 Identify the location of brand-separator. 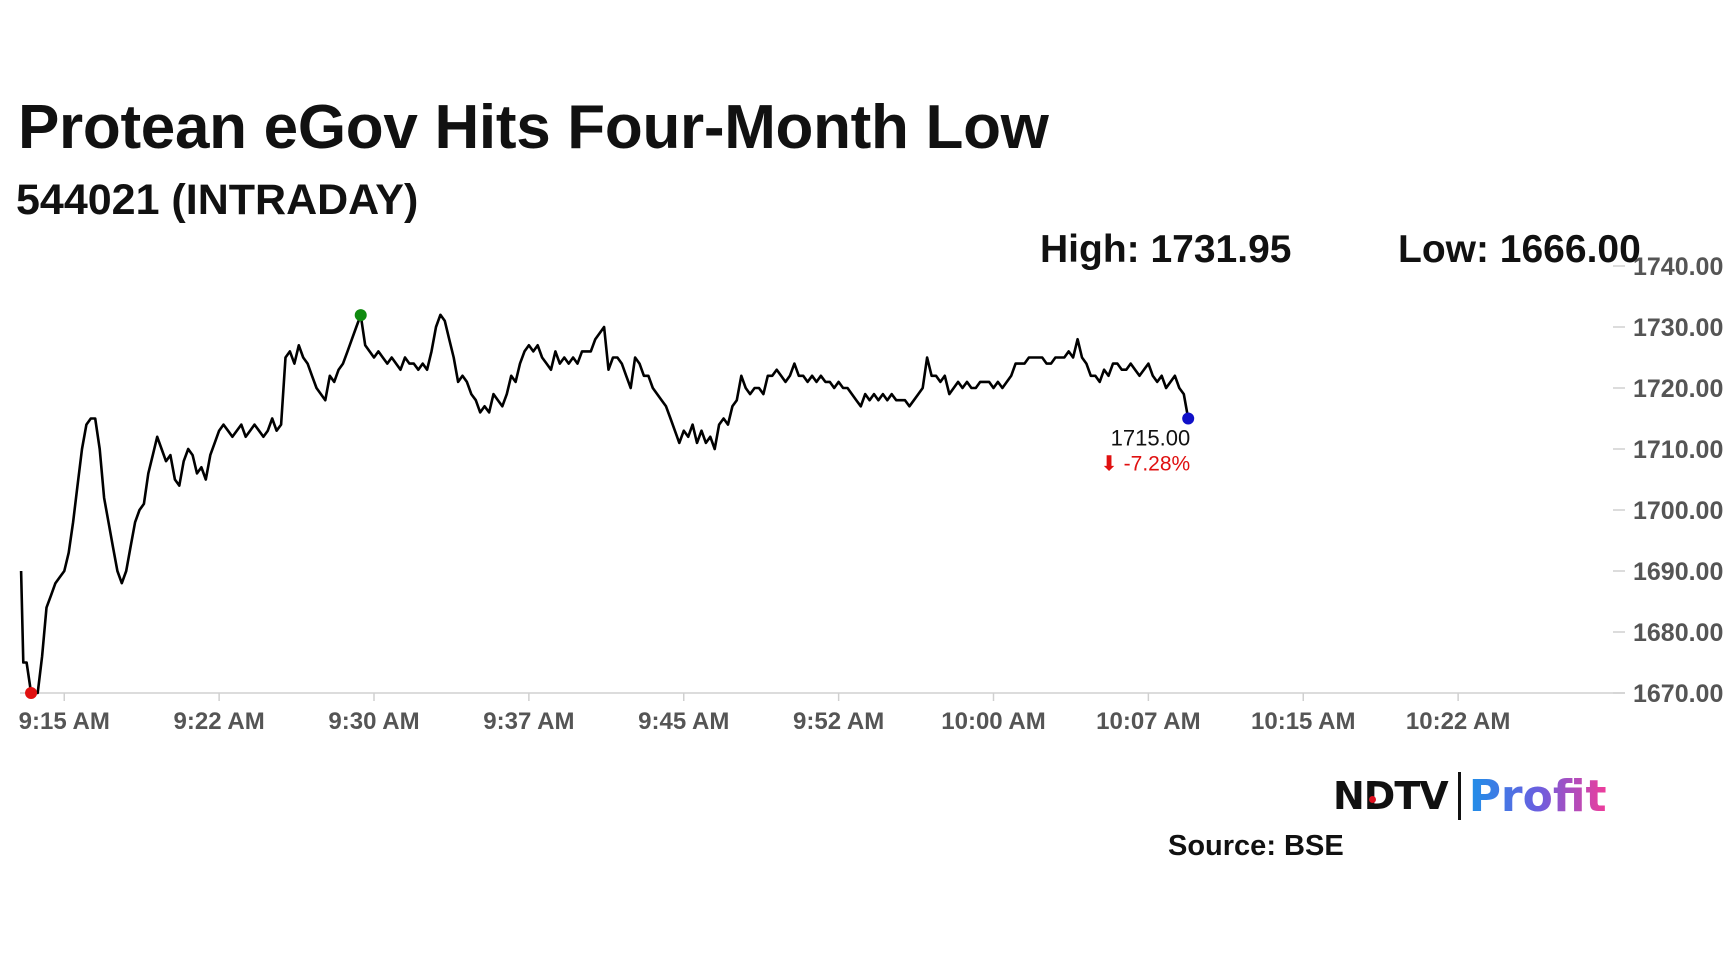
(1459, 796).